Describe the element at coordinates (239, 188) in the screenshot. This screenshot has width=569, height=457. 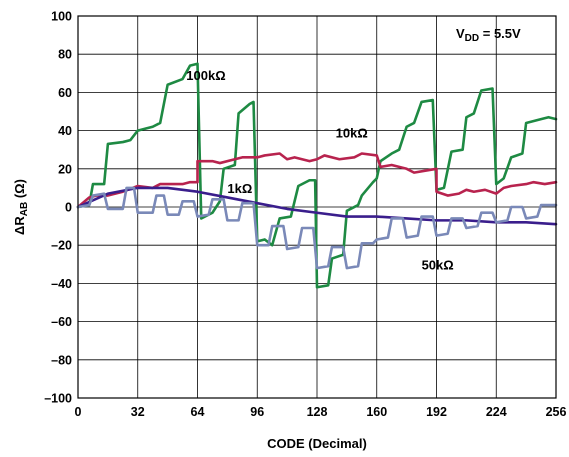
I see `series-label-1kohm: 1kΩ` at that location.